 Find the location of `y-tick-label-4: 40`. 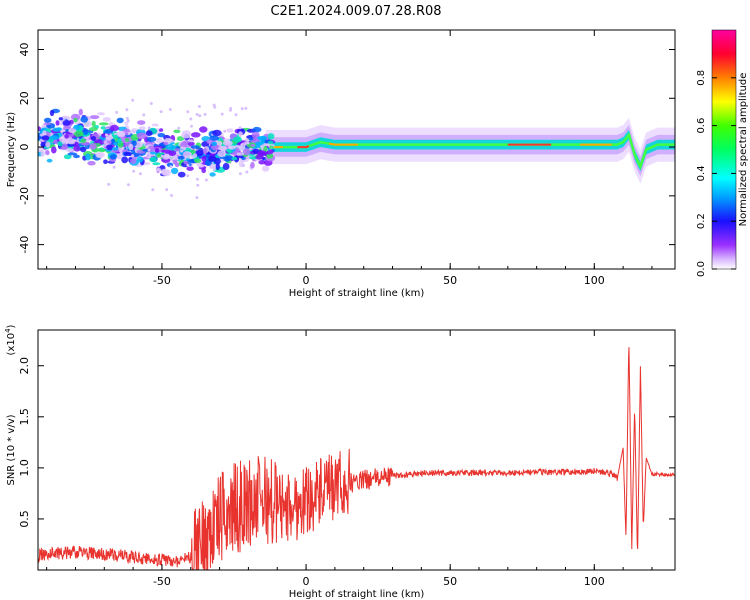

y-tick-label-4: 40 is located at coordinates (24, 50).